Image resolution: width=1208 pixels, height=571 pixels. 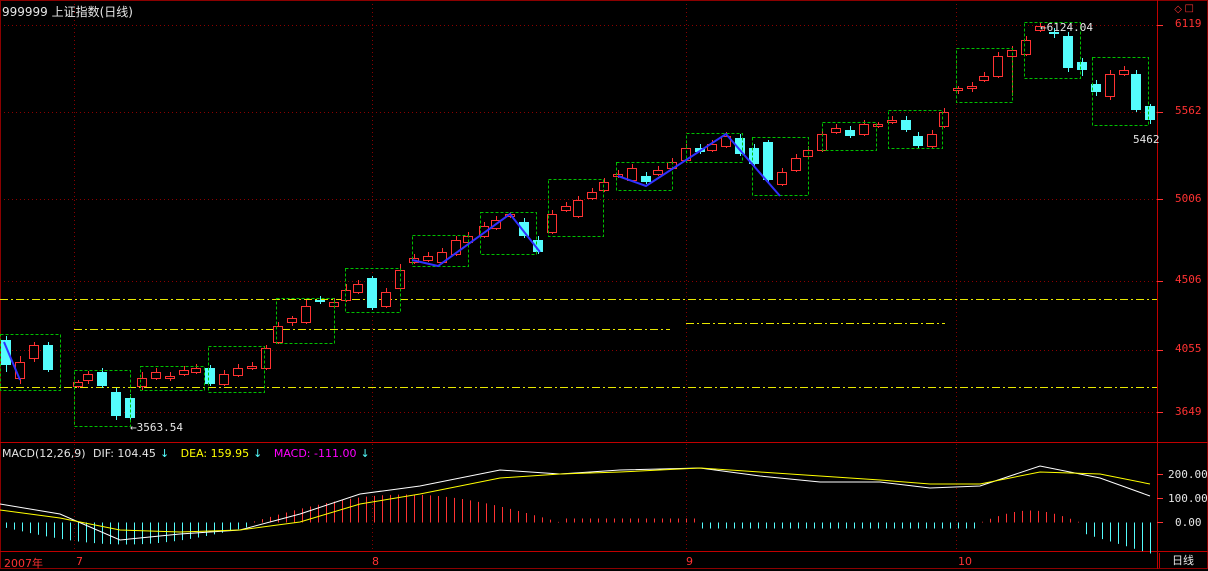 What do you see at coordinates (575, 503) in the screenshot?
I see `macd-dif-line` at bounding box center [575, 503].